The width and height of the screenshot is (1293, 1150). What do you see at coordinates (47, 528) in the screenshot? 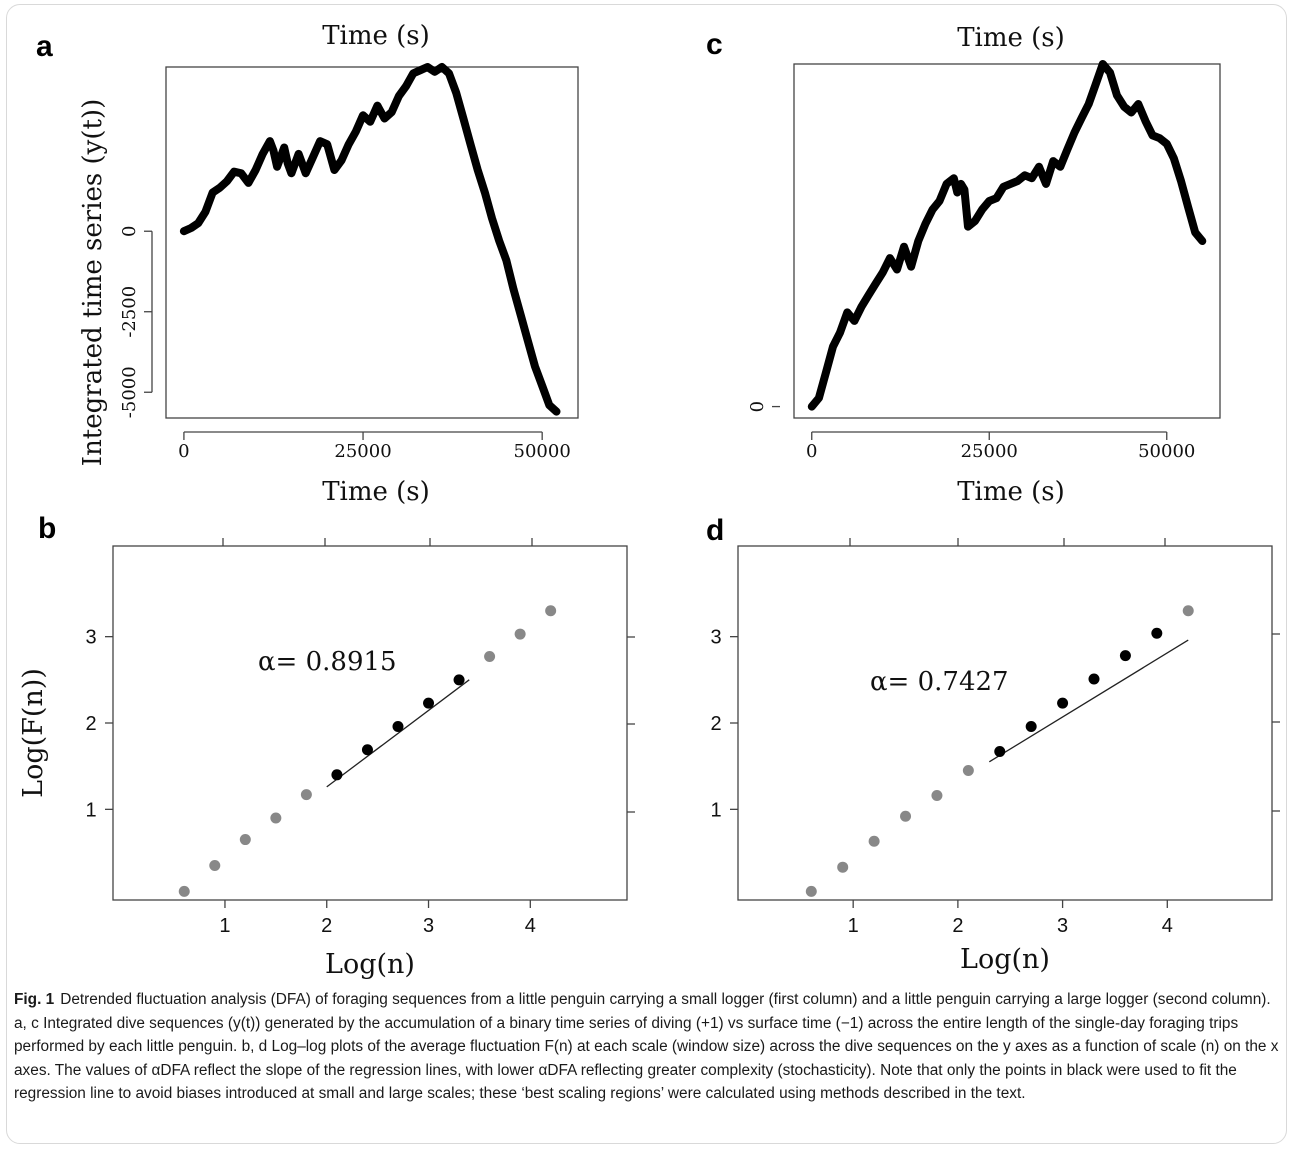
I see `panel-label-b: b` at bounding box center [47, 528].